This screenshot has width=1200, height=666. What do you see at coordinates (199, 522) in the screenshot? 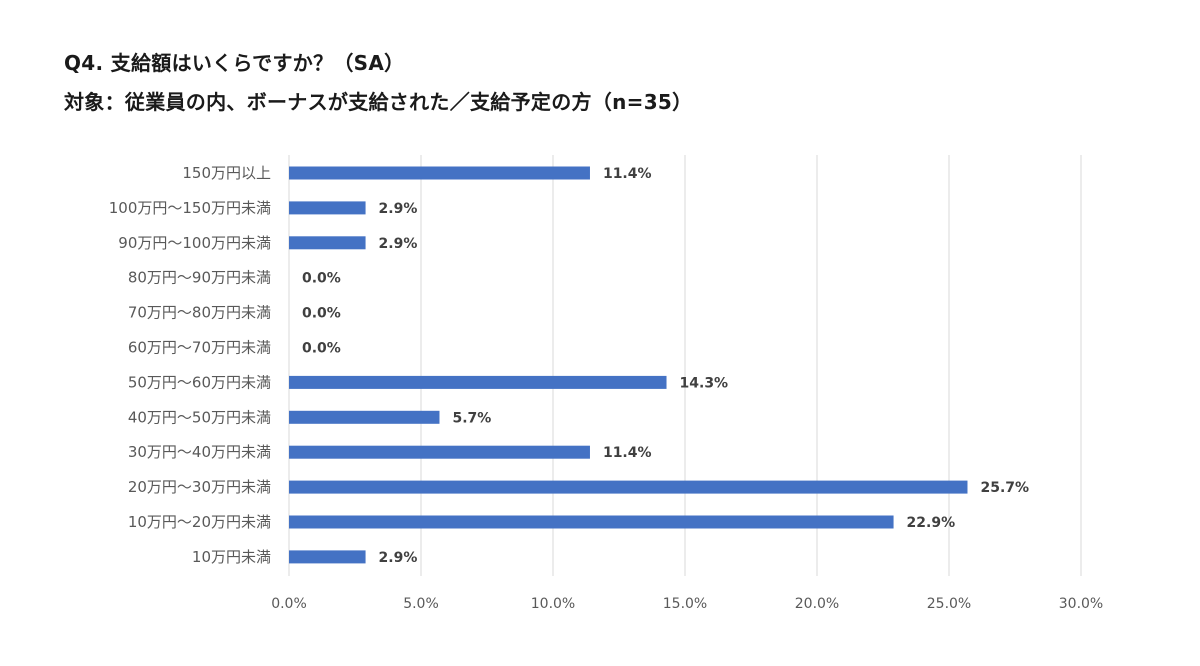
I see `category-label: 10万円～20万円未満` at bounding box center [199, 522].